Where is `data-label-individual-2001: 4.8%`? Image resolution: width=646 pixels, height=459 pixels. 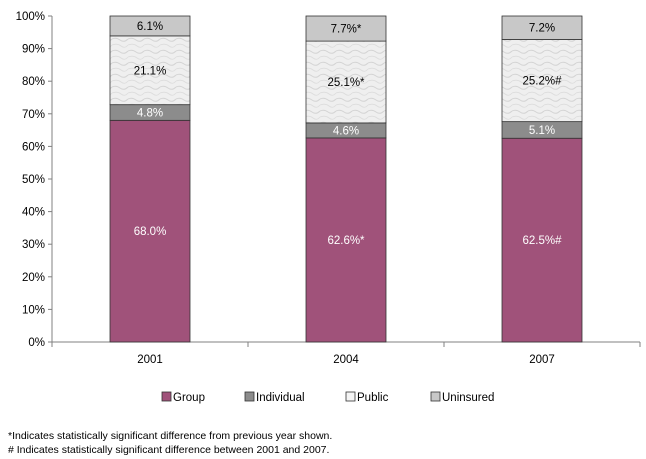 data-label-individual-2001: 4.8% is located at coordinates (150, 113).